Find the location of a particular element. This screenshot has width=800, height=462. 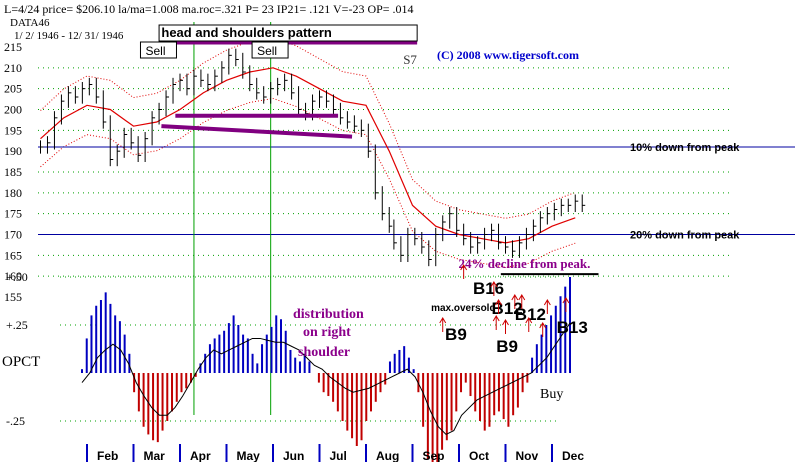

x-tick-label: Jul is located at coordinates (338, 455).